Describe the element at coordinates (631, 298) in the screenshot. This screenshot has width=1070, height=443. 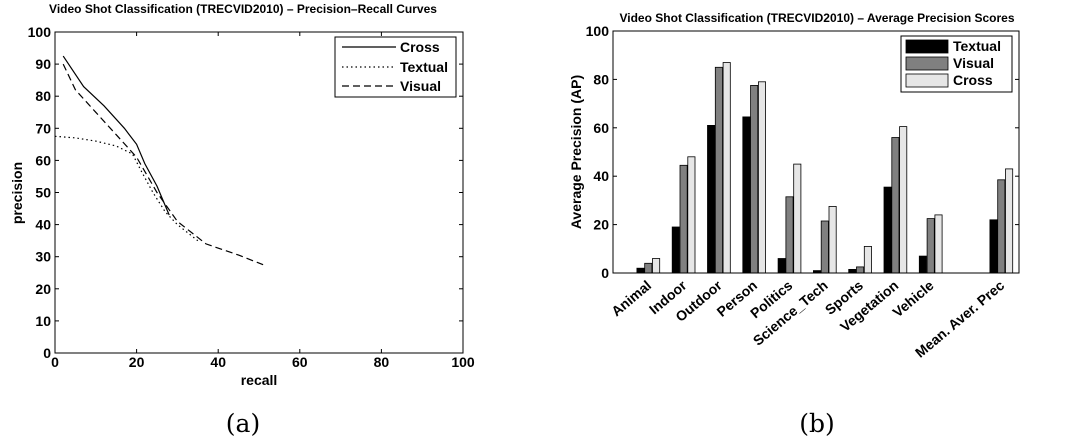
I see `ap-category-label: Animal` at that location.